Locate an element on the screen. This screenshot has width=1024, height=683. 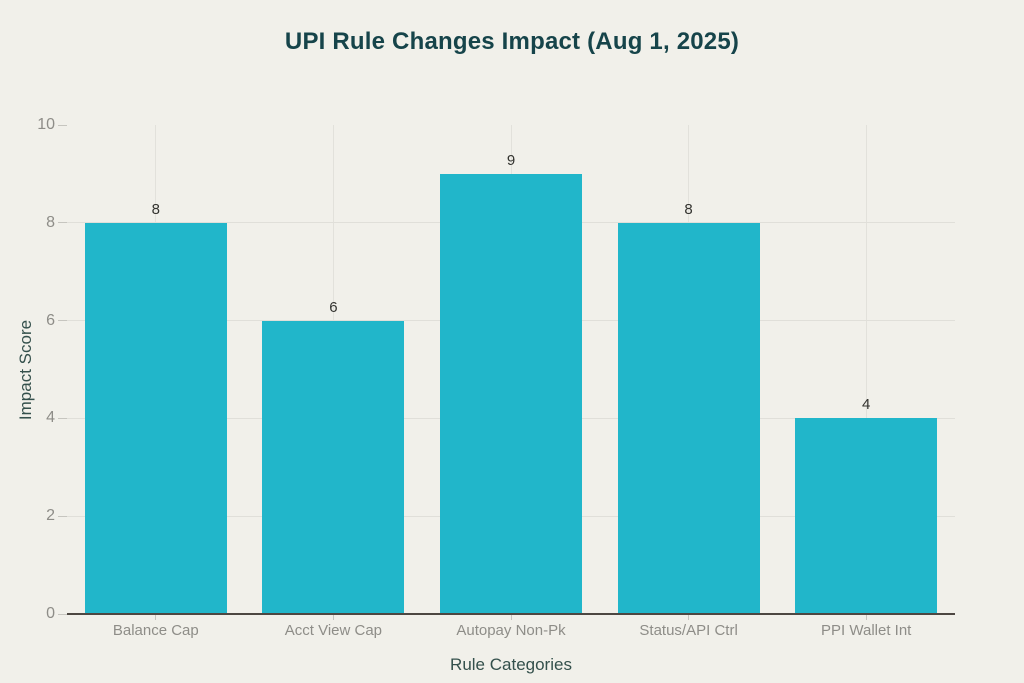
bar-autopay-non-pk is located at coordinates (511, 393).